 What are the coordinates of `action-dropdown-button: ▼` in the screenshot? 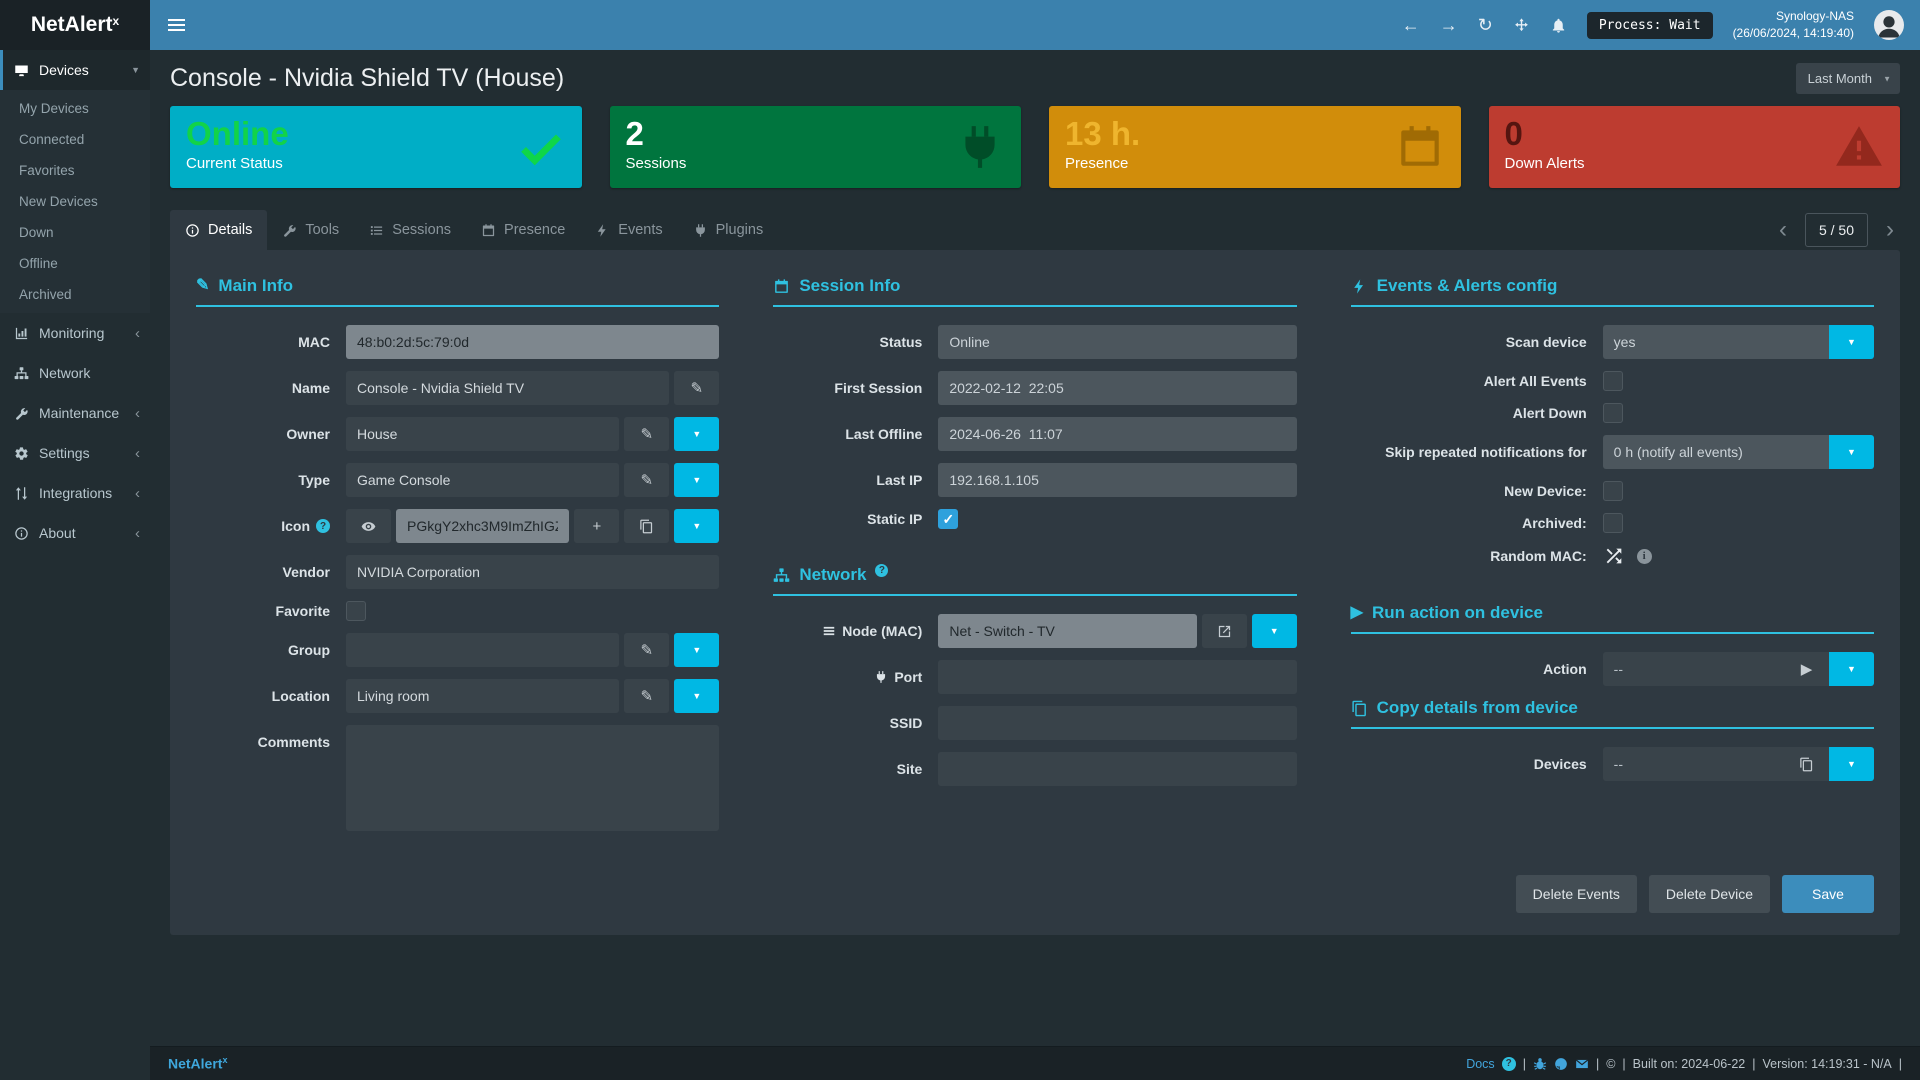 It's located at (1851, 669).